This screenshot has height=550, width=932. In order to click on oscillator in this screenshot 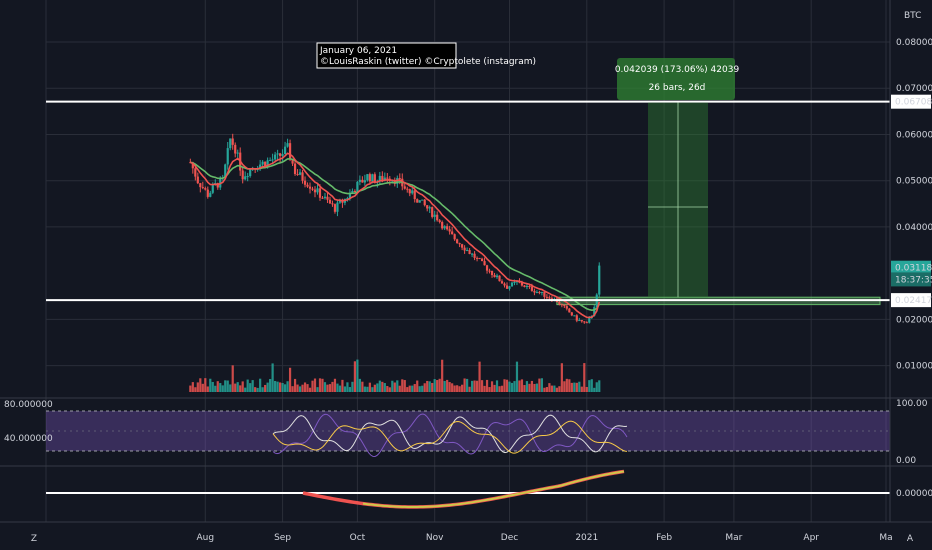, I will do `click(468, 489)`.